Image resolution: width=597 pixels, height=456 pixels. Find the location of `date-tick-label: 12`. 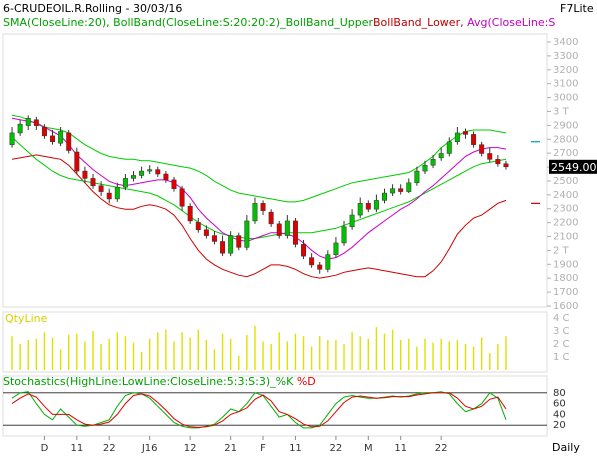

date-tick-label: 12 is located at coordinates (190, 448).